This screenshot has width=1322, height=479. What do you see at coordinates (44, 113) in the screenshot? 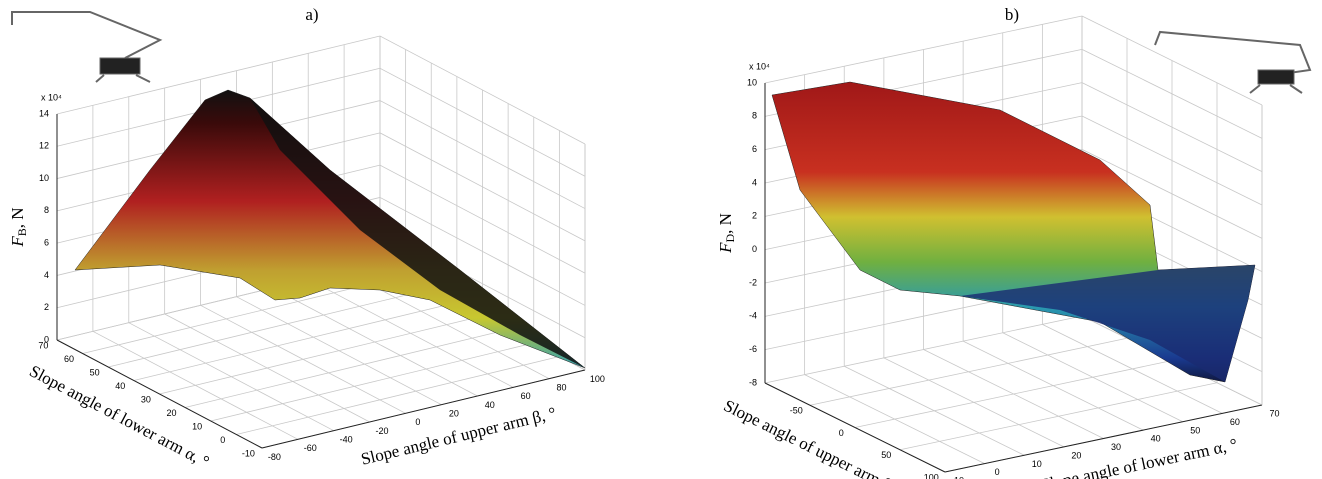
I see `z-tick-label: 14` at bounding box center [44, 113].